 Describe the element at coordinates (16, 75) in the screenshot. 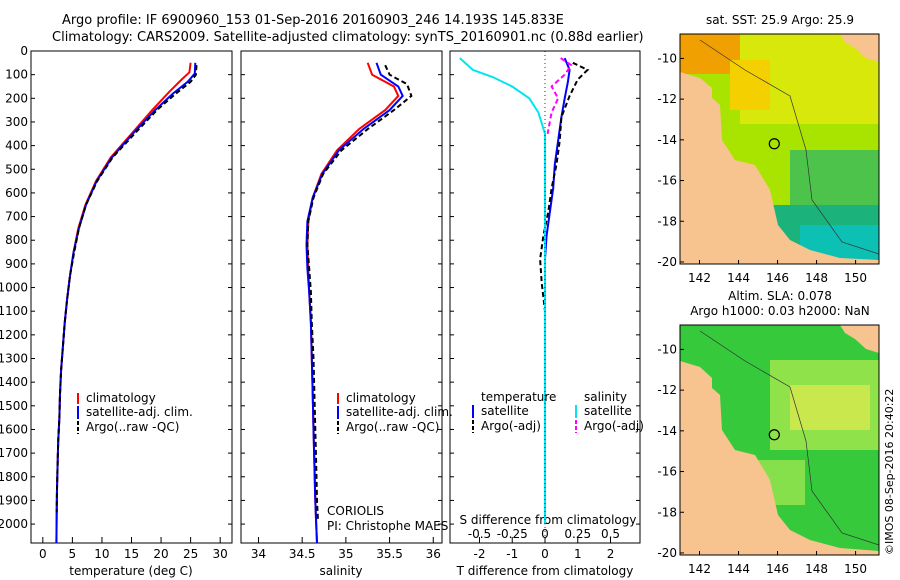

I see `depth-tick-label: 100` at that location.